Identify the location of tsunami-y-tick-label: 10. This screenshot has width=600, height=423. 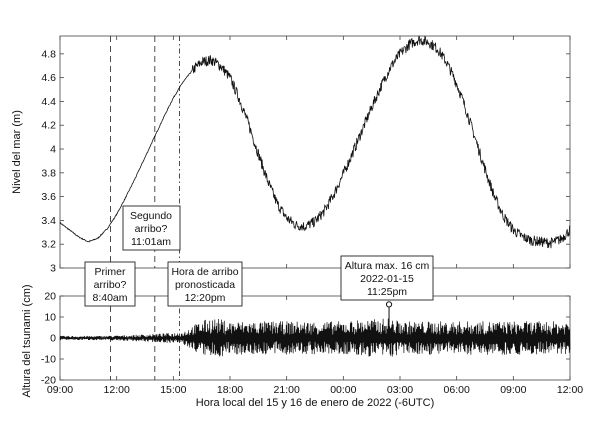
(50, 318).